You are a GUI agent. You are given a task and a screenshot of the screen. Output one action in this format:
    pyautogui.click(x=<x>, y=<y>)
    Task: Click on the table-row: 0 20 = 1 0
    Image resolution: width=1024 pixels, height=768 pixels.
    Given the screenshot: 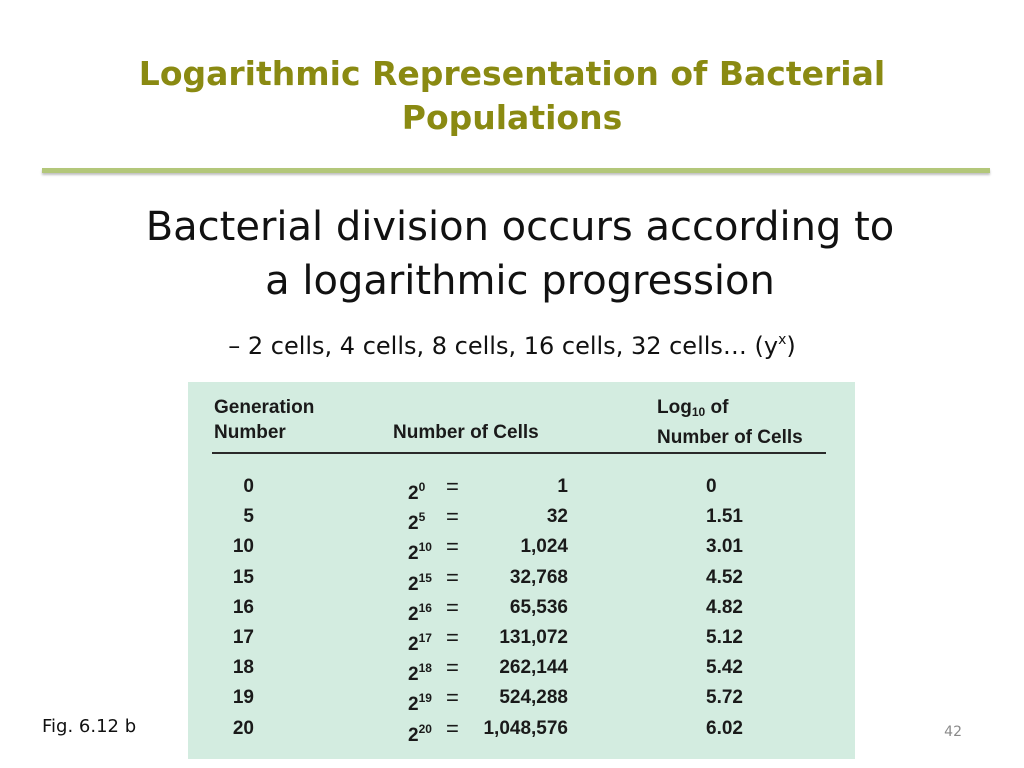 What is the action you would take?
    pyautogui.click(x=521, y=488)
    